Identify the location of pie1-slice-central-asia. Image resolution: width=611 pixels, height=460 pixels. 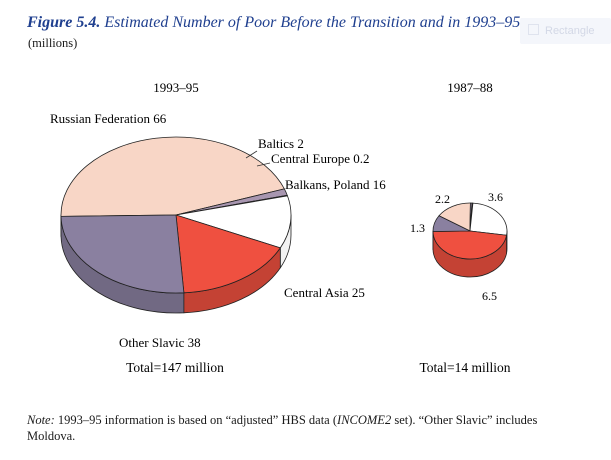
(228, 254).